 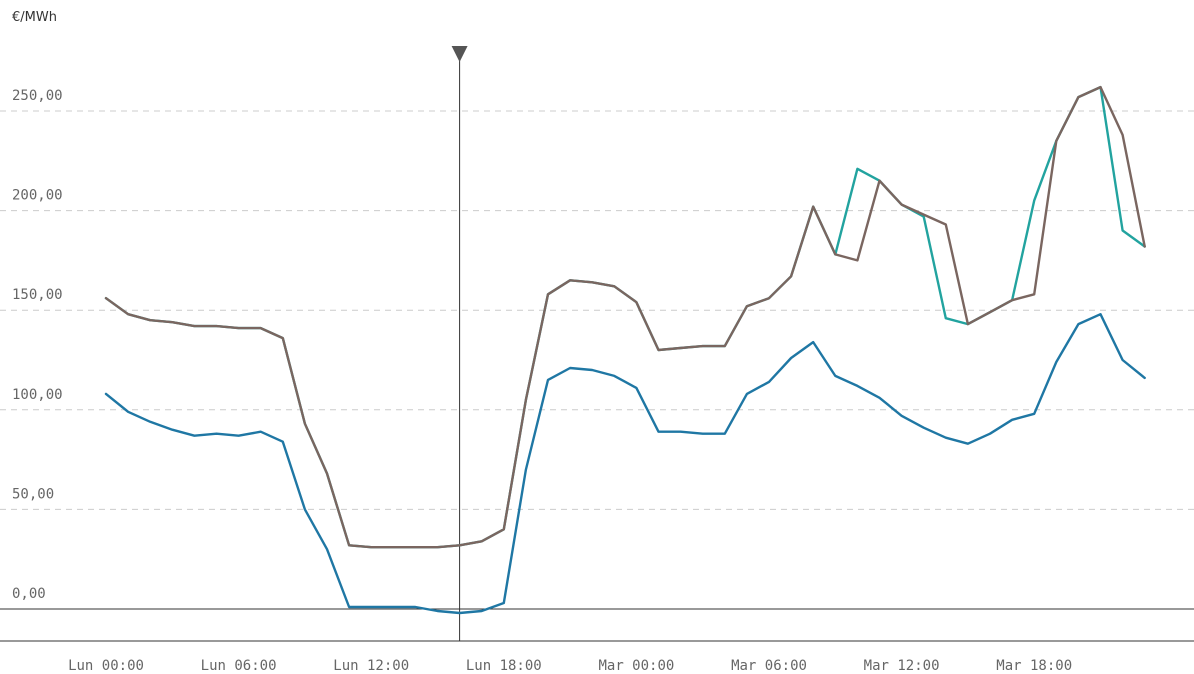 I want to click on x-tick-label: Lun 18:00, so click(x=504, y=666).